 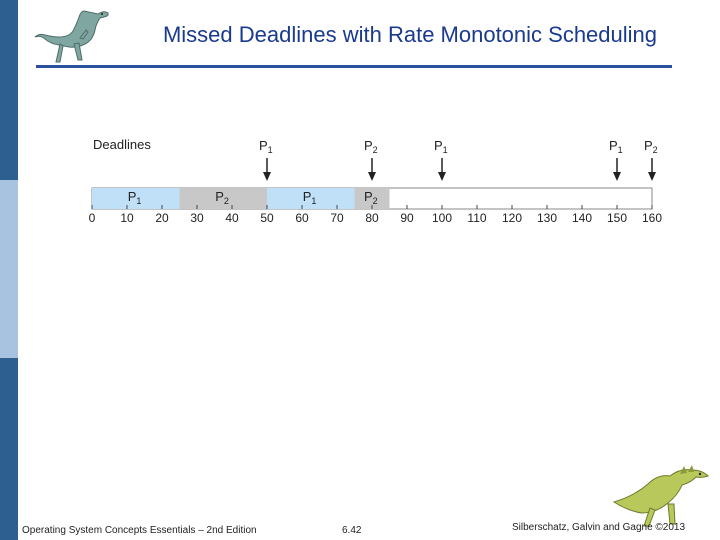 What do you see at coordinates (476, 218) in the screenshot?
I see `axis-tick-label: 110` at bounding box center [476, 218].